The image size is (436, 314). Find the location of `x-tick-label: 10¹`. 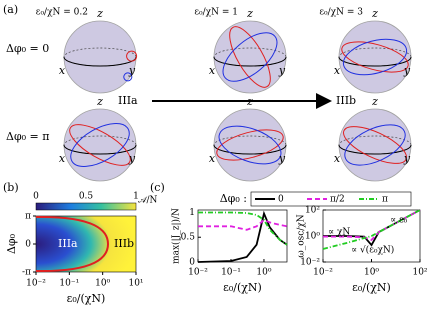

x-tick-label: 10¹ is located at coordinates (135, 284).